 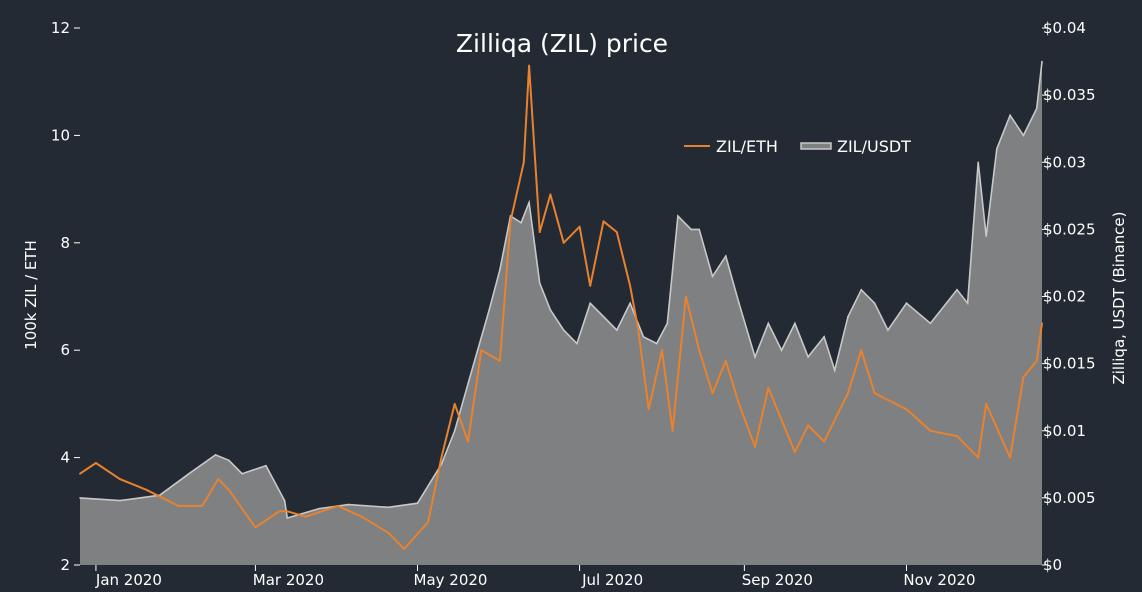 What do you see at coordinates (816, 146) in the screenshot?
I see `legend-swatch-zil-usdt` at bounding box center [816, 146].